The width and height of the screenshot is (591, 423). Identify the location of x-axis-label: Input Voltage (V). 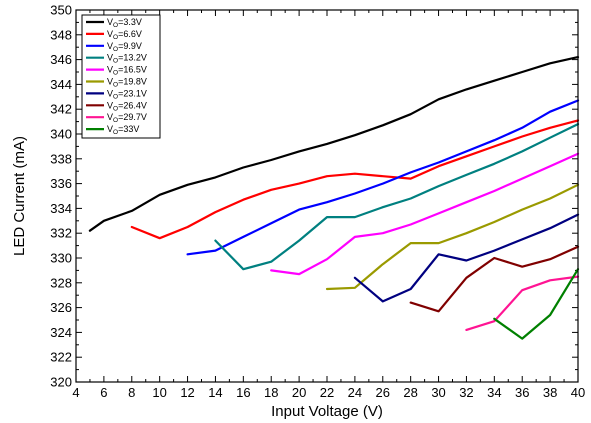
(327, 411).